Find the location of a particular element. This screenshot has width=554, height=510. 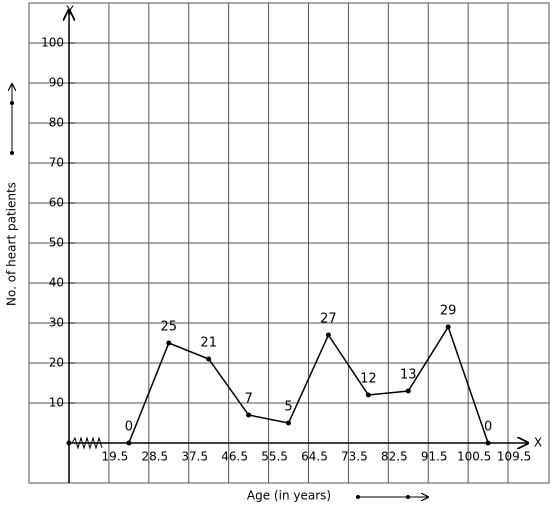

data-label: 27 is located at coordinates (328, 319).